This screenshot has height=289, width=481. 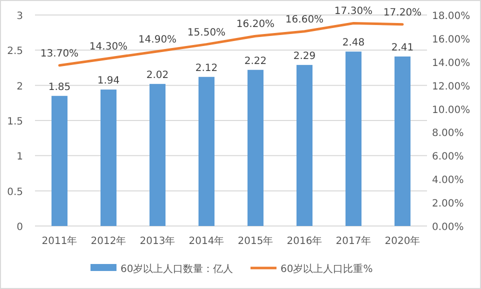 What do you see at coordinates (206, 32) in the screenshot?
I see `data-label: 15.50%` at bounding box center [206, 32].